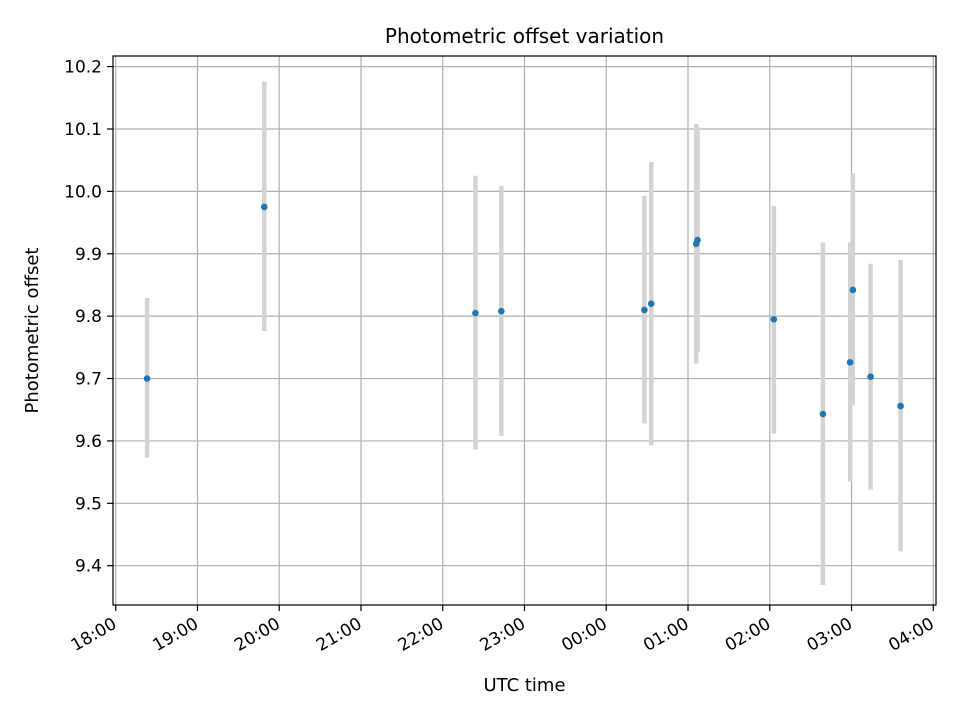  Describe the element at coordinates (88, 255) in the screenshot. I see `y-tick-label: 9.9` at that location.